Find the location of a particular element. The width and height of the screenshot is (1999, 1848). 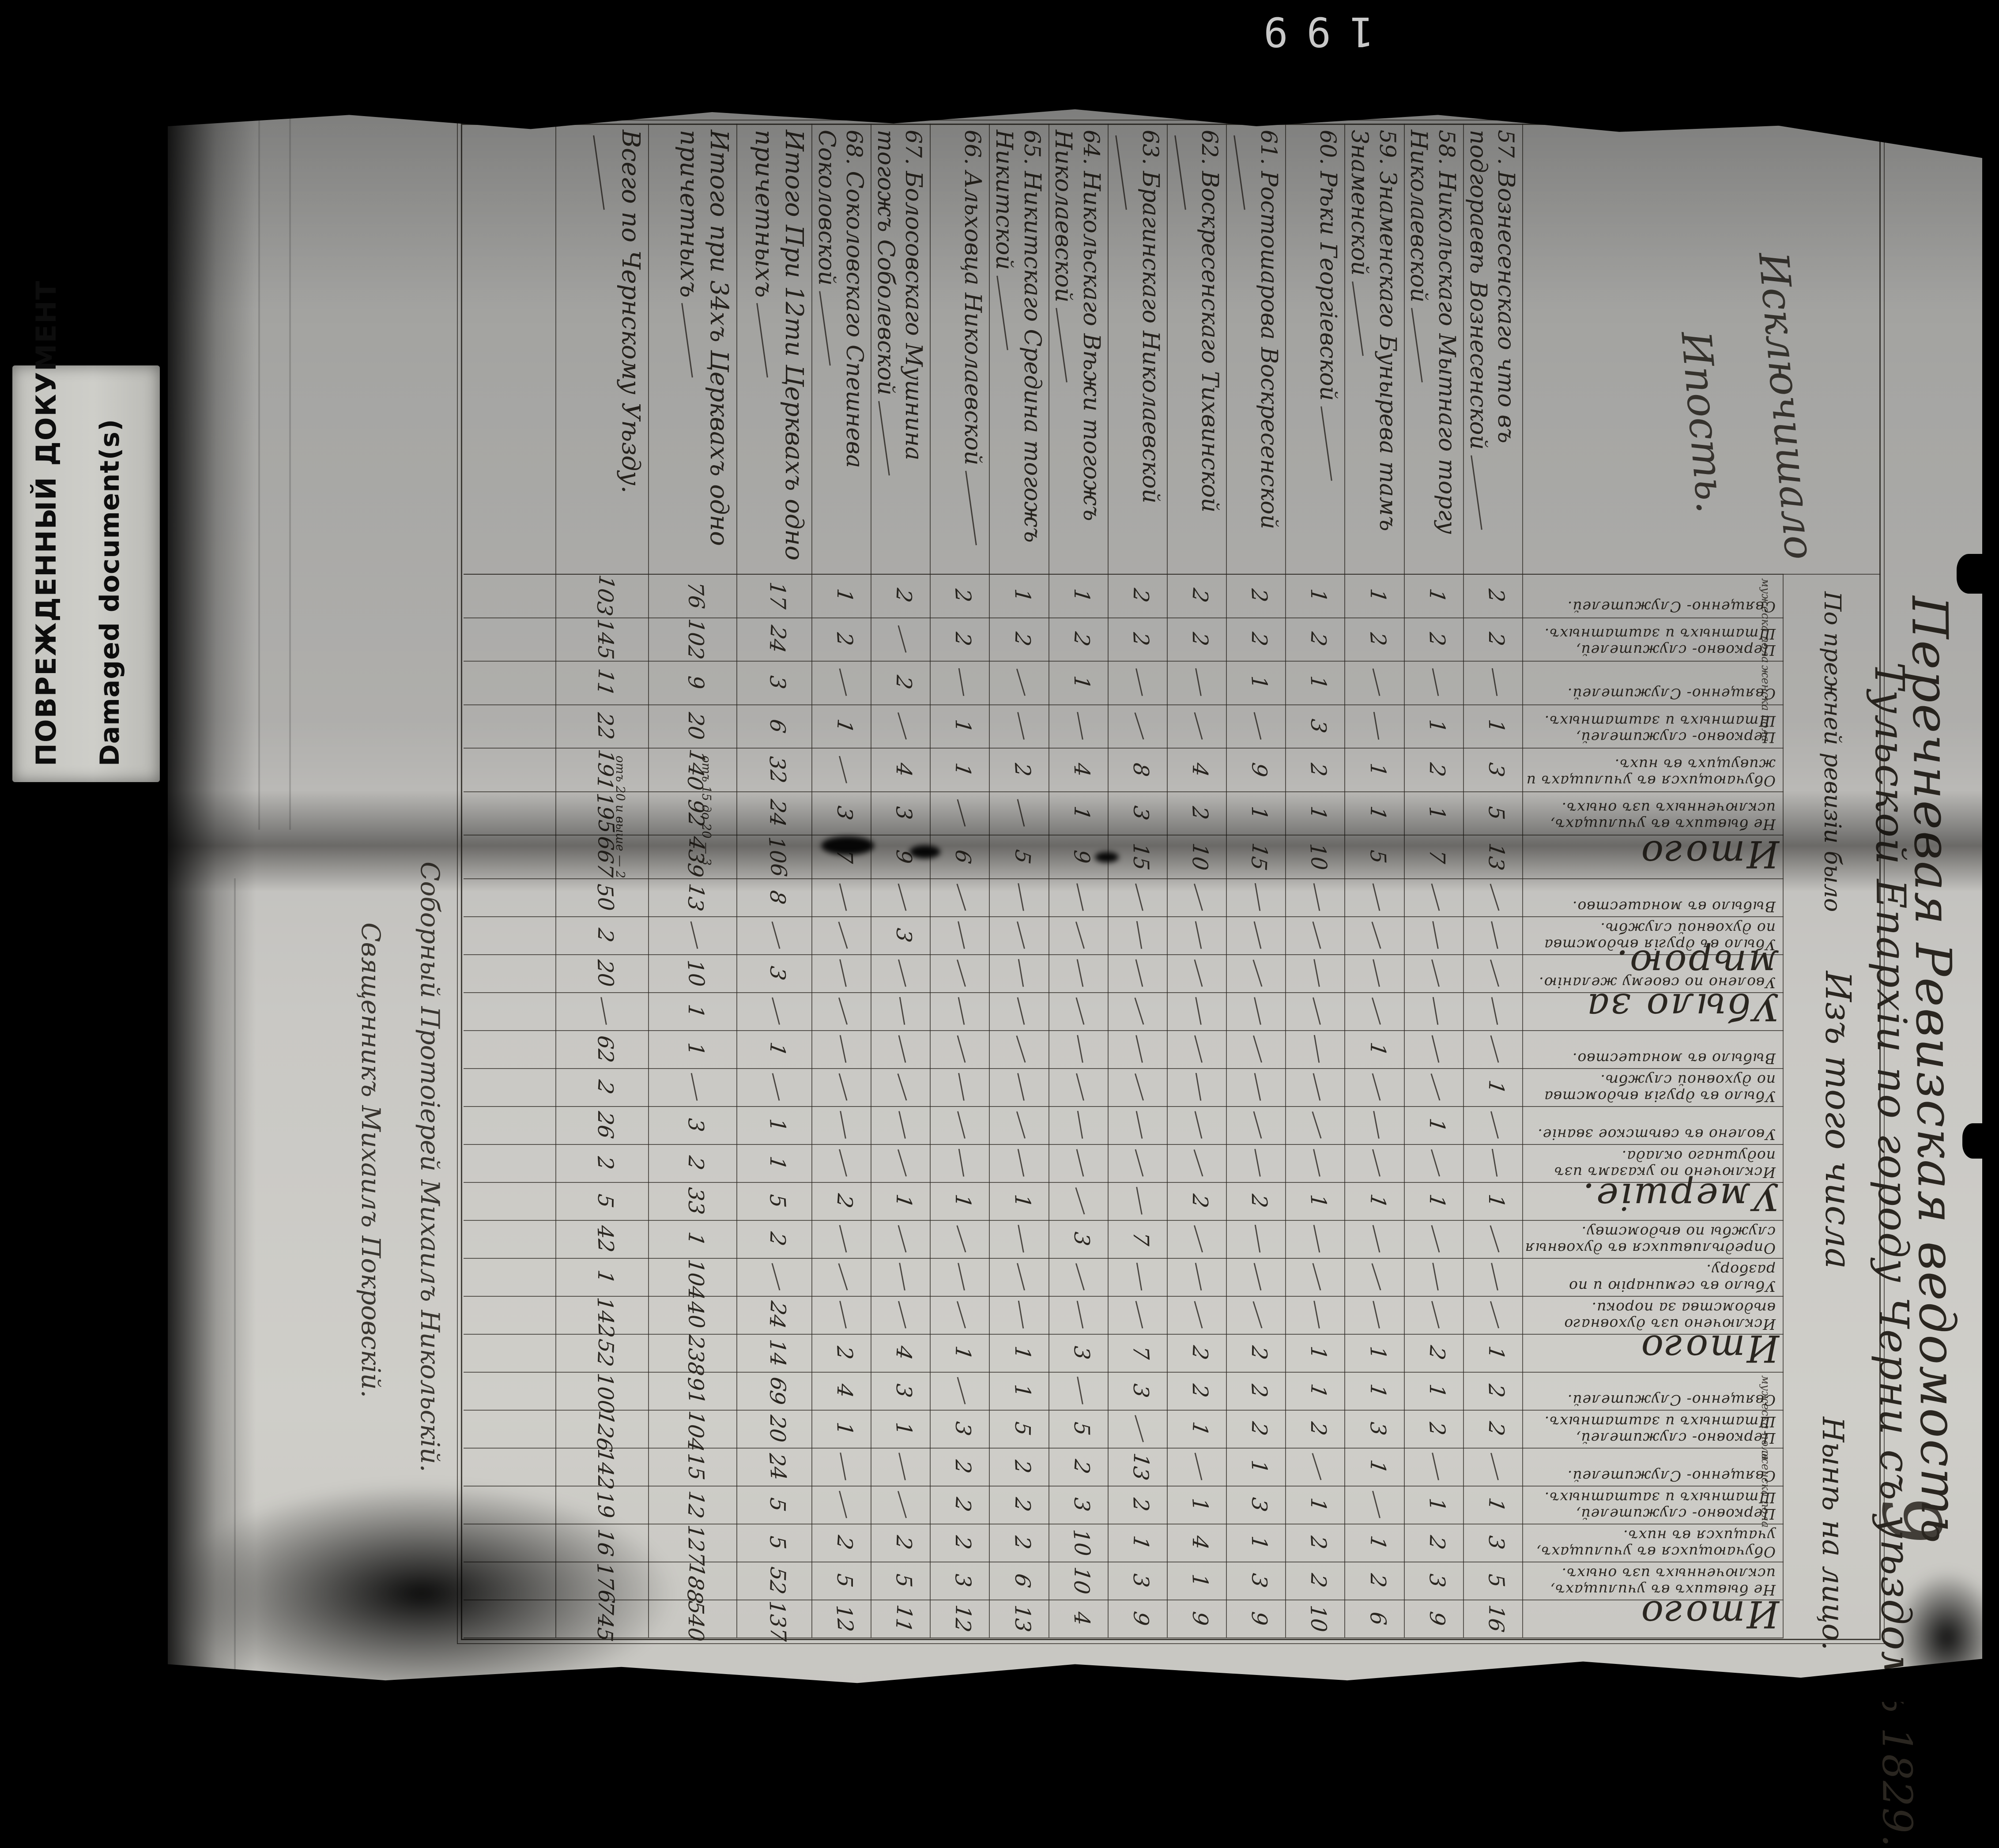

cell-value: 104 is located at coordinates (695, 1279).